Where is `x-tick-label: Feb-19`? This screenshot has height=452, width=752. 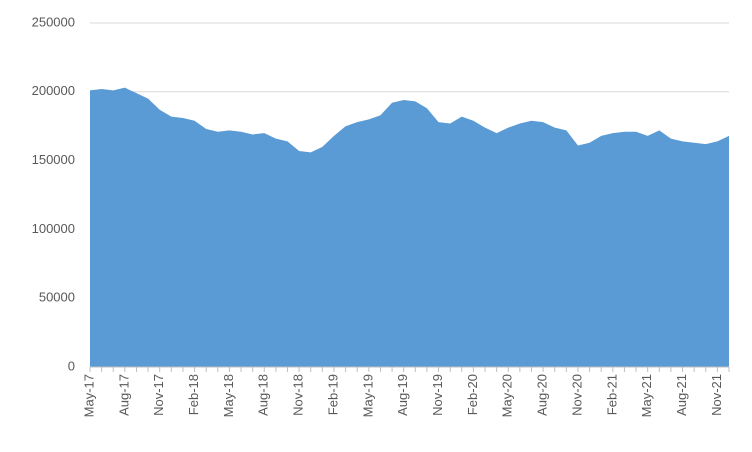 x-tick-label: Feb-19 is located at coordinates (332, 394).